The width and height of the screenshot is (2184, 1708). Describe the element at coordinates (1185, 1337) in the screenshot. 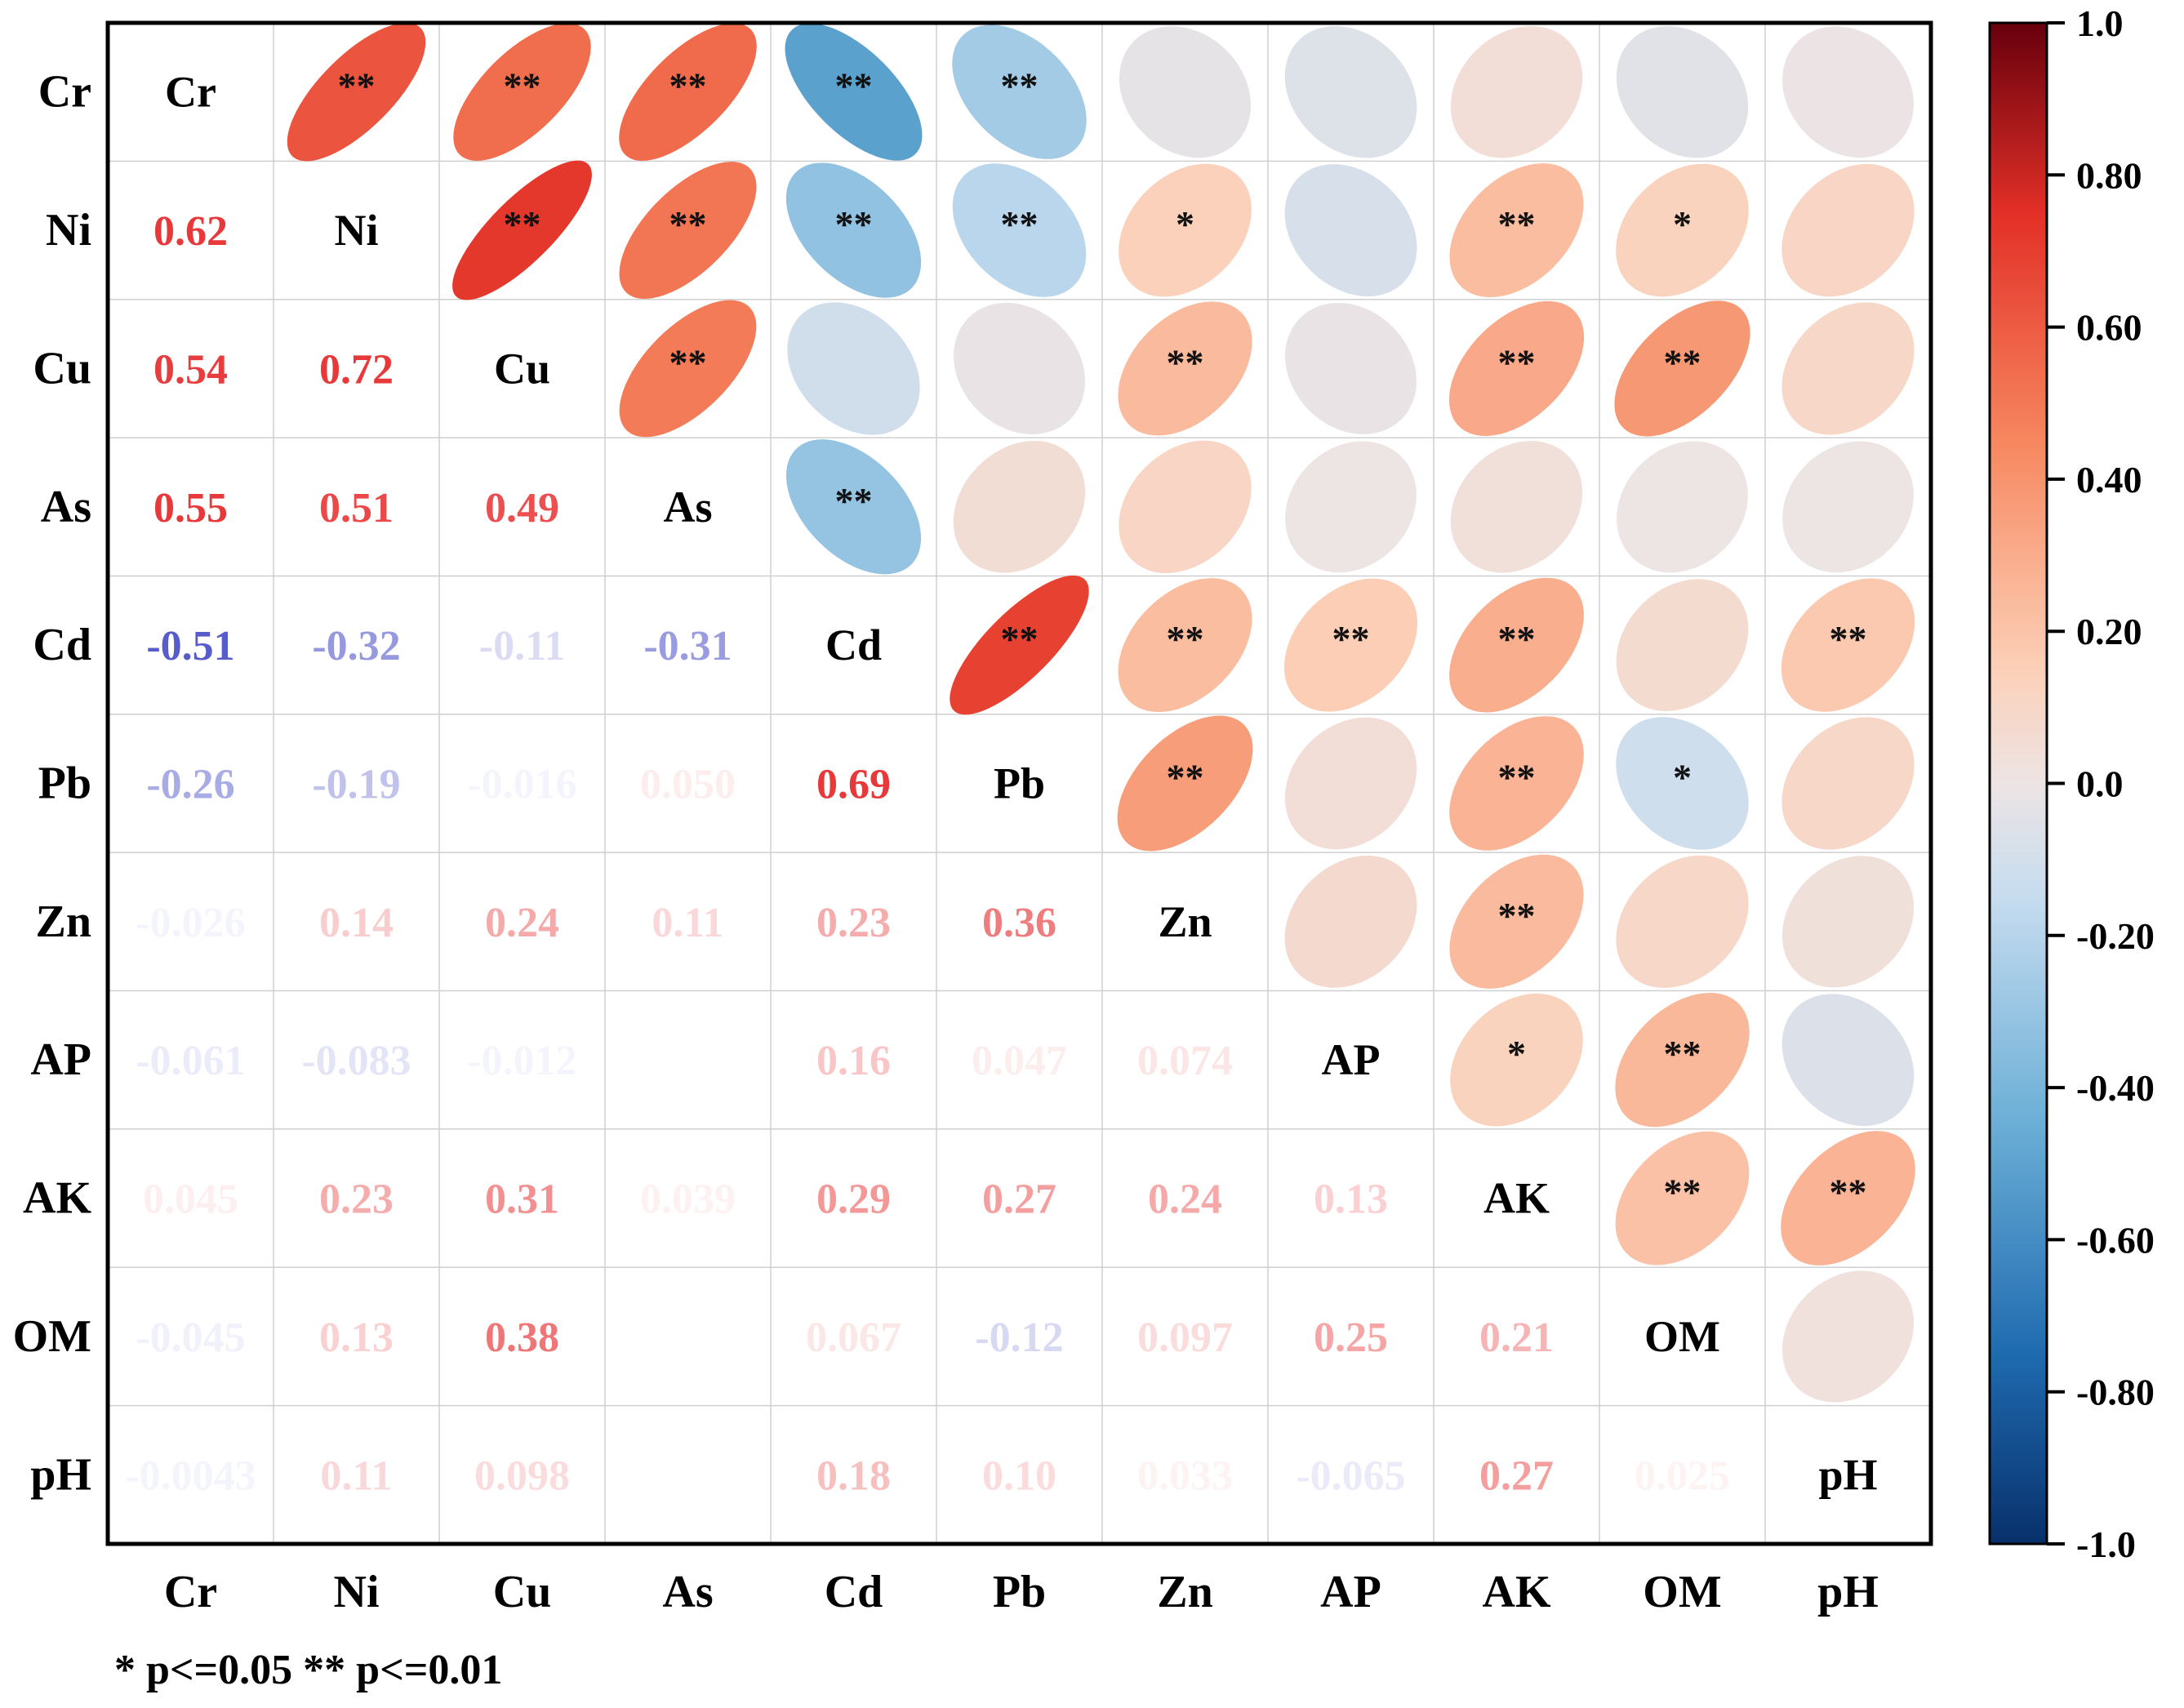

I see `correlation-value: 0.097` at that location.